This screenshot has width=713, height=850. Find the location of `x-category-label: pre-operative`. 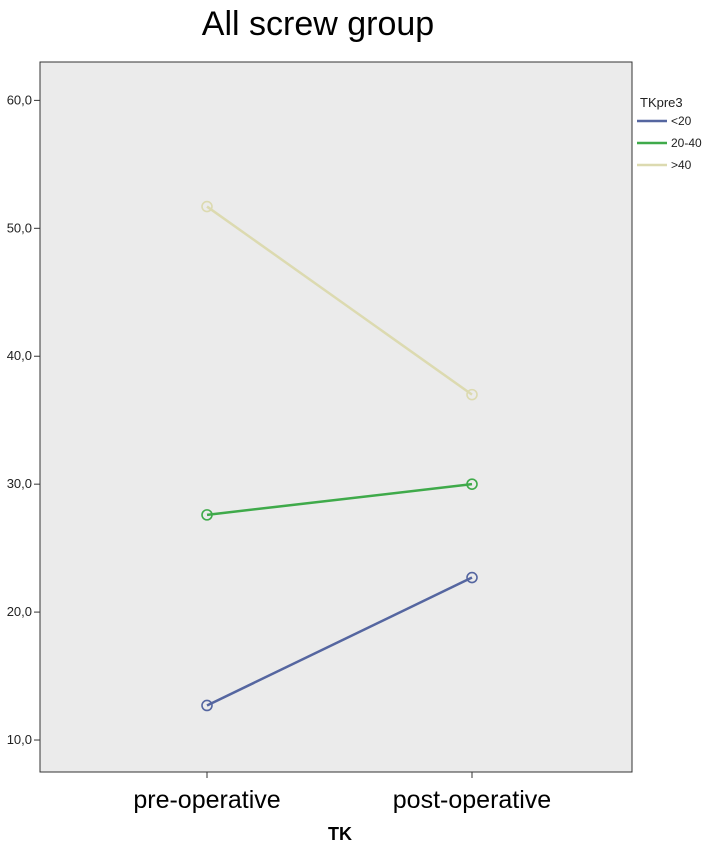

x-category-label: pre-operative is located at coordinates (206, 800).